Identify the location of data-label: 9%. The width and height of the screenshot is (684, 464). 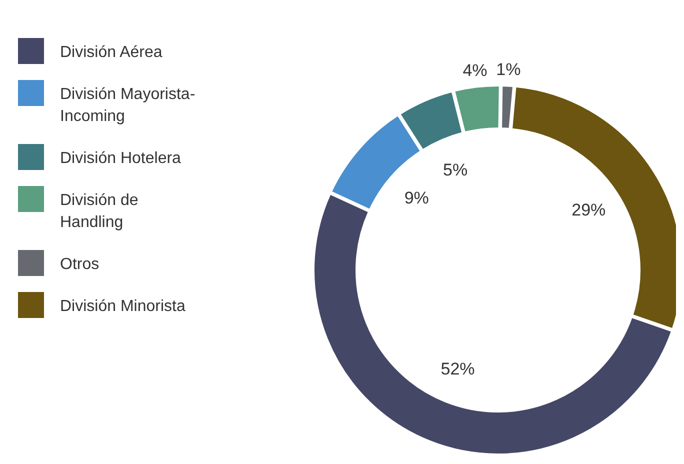
(416, 198).